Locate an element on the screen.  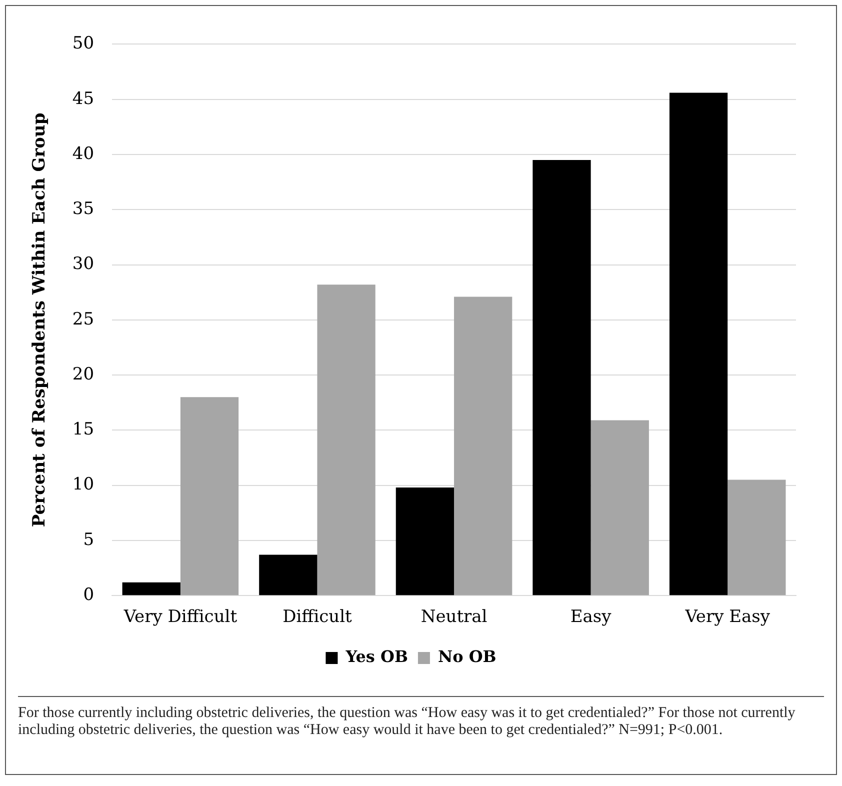
y-axis-title: Percent of Respondents Within Each Group is located at coordinates (40, 320).